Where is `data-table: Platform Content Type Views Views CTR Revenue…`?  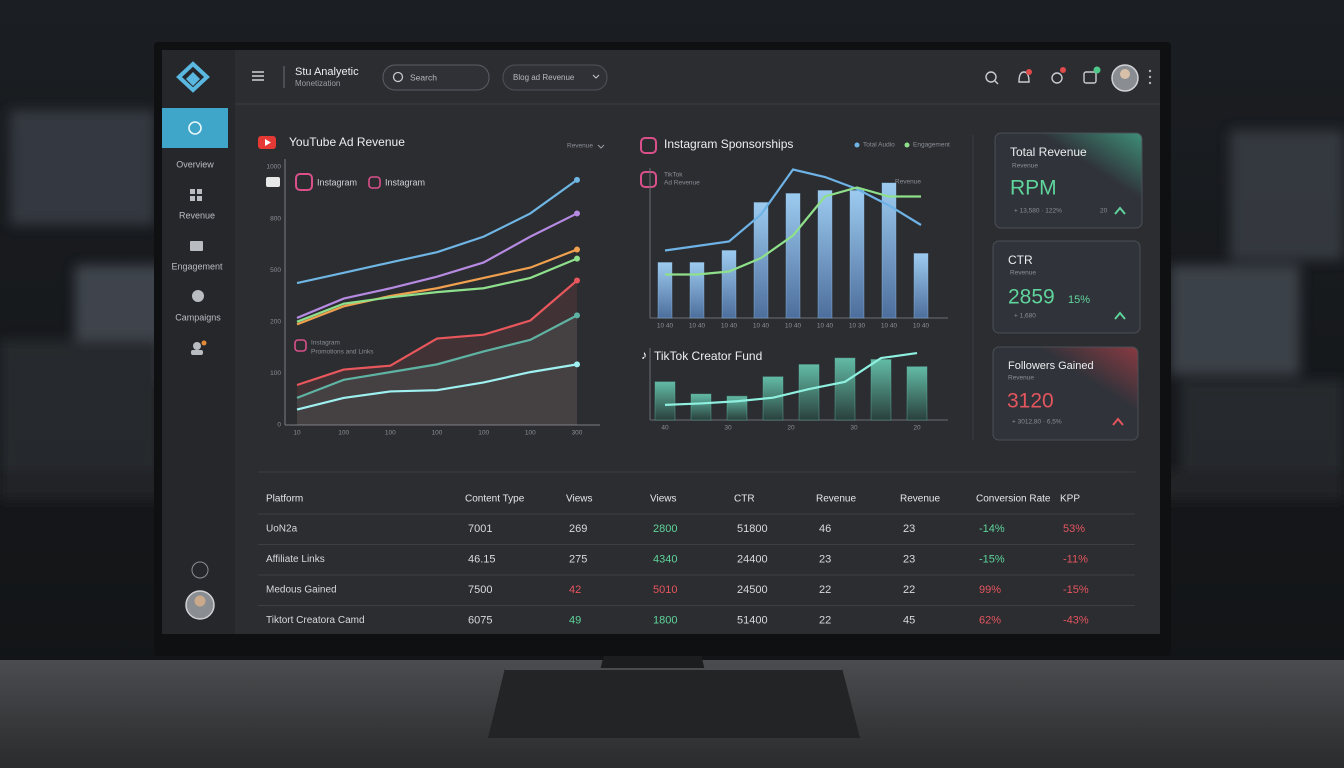 data-table: Platform Content Type Views Views CTR Revenue… is located at coordinates (696, 560).